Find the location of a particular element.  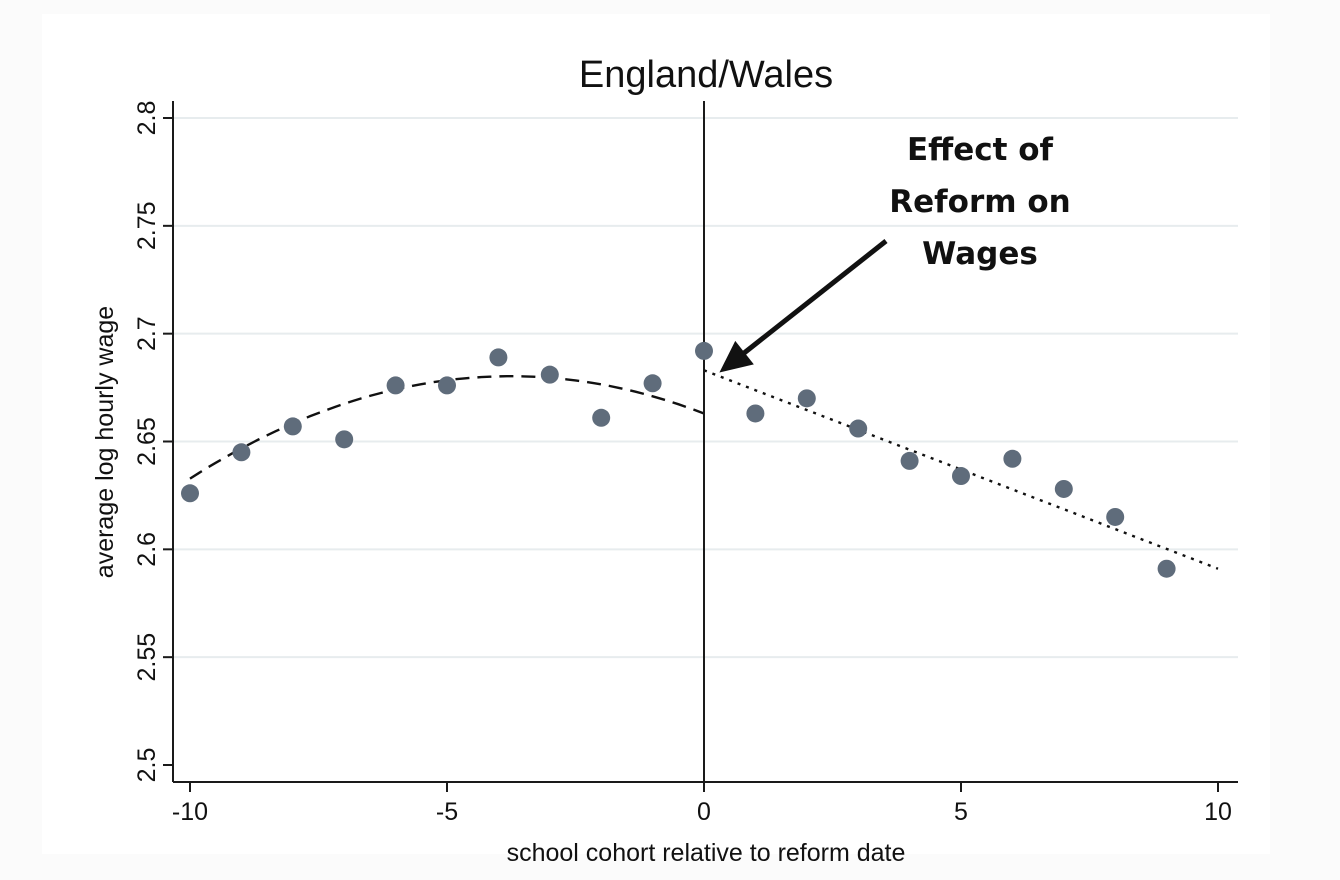

annotation-arrow is located at coordinates (813, 298).